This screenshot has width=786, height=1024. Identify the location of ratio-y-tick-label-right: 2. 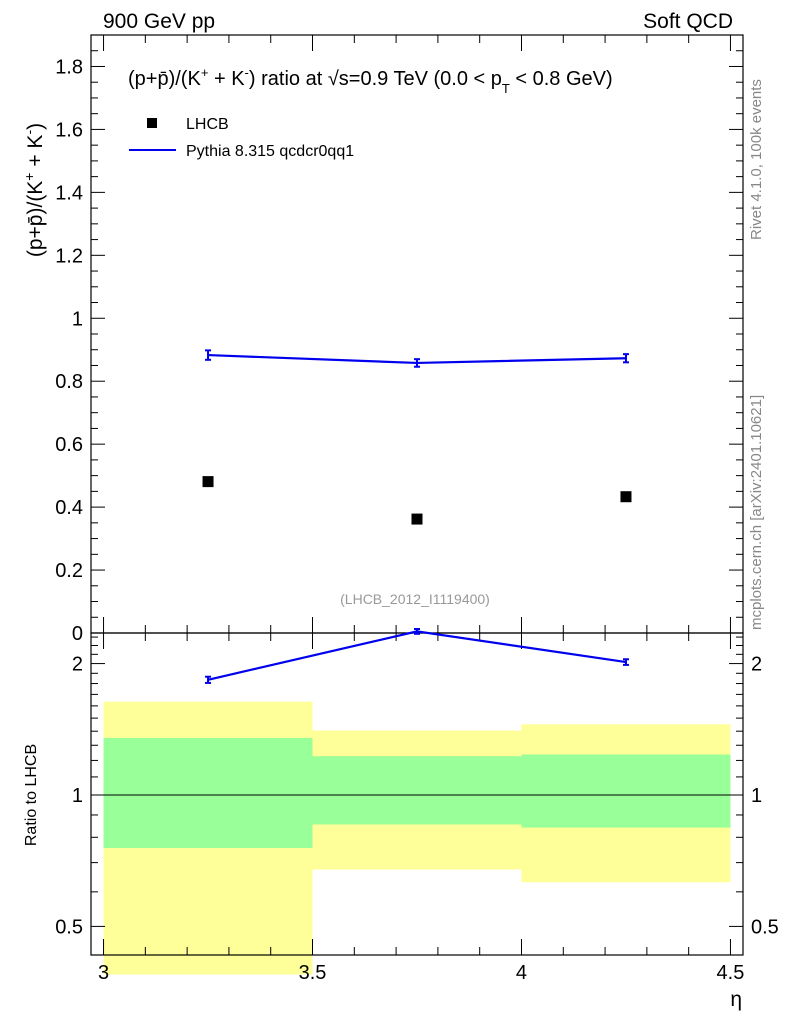
(756, 665).